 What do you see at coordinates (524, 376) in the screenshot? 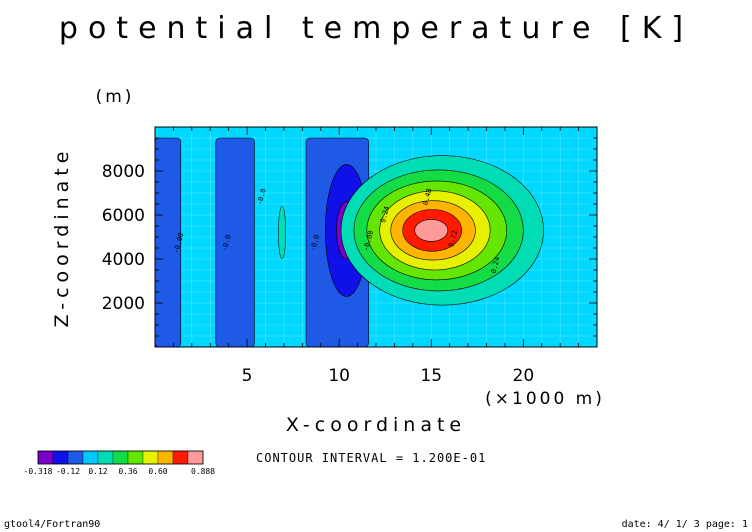
I see `x-tick-label: 20` at bounding box center [524, 376].